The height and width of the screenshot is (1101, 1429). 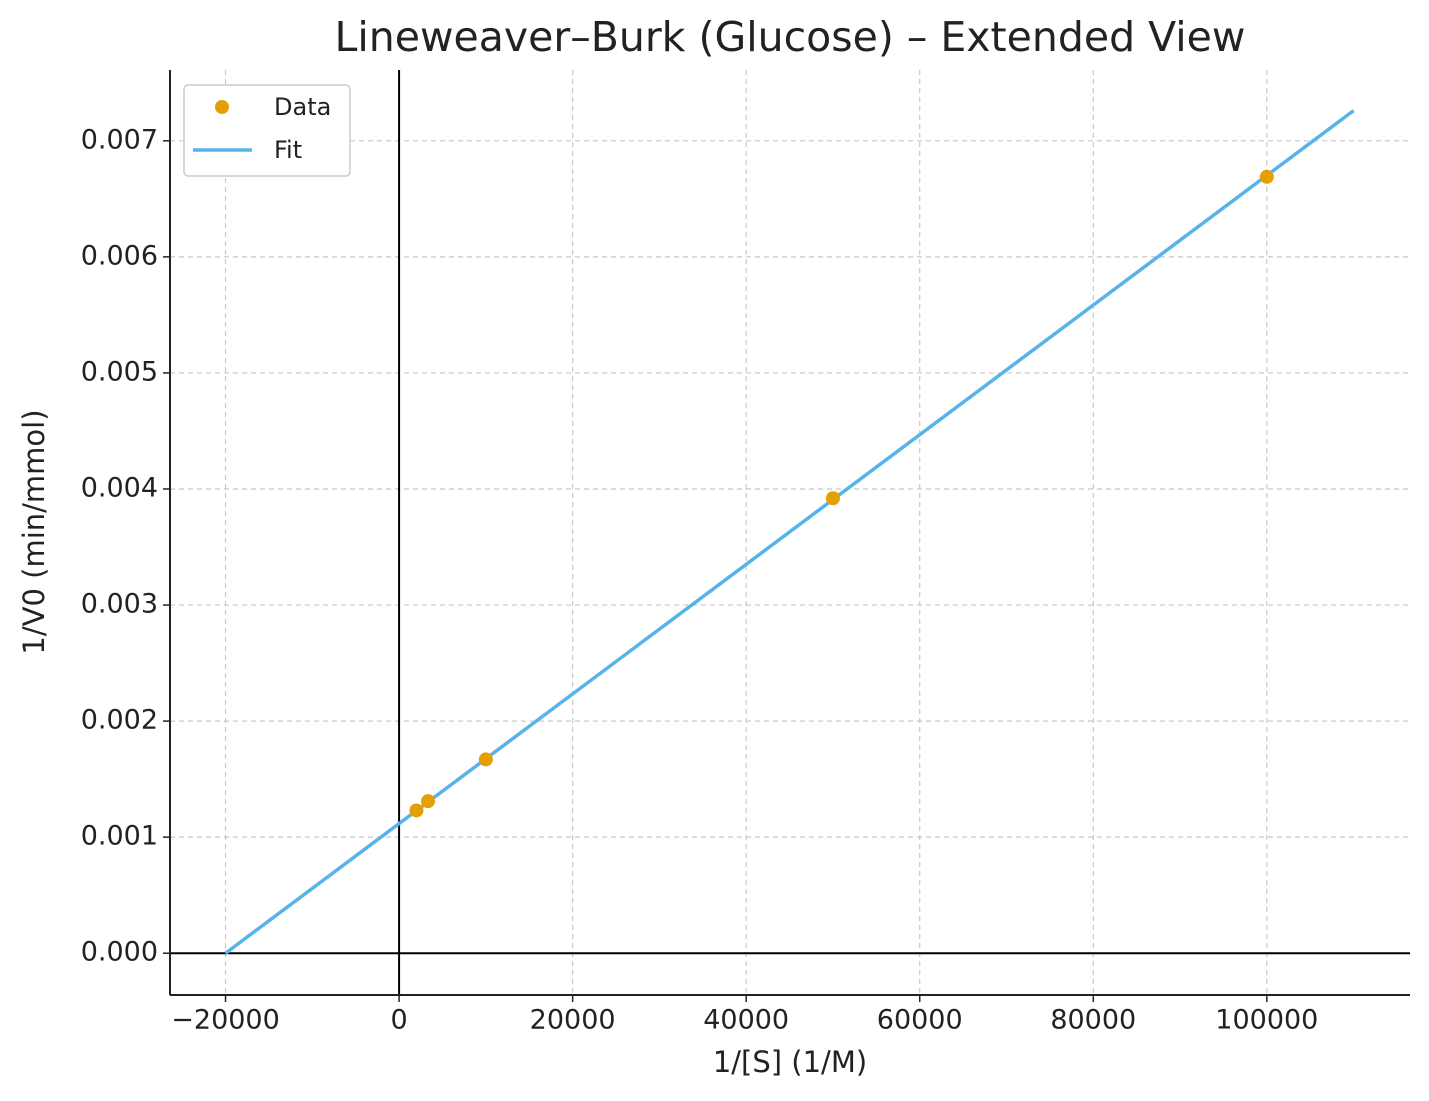 I want to click on legend-marker, so click(x=222, y=107).